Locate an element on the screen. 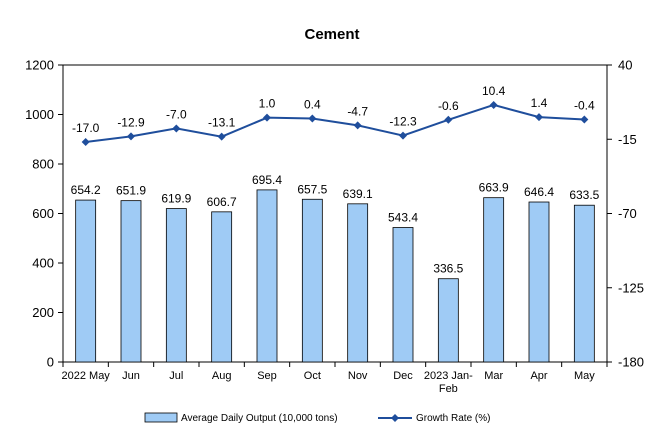 Image resolution: width=660 pixels, height=440 pixels. y-axis-right: -180 -125 -70 -15 40 is located at coordinates (625, 214).